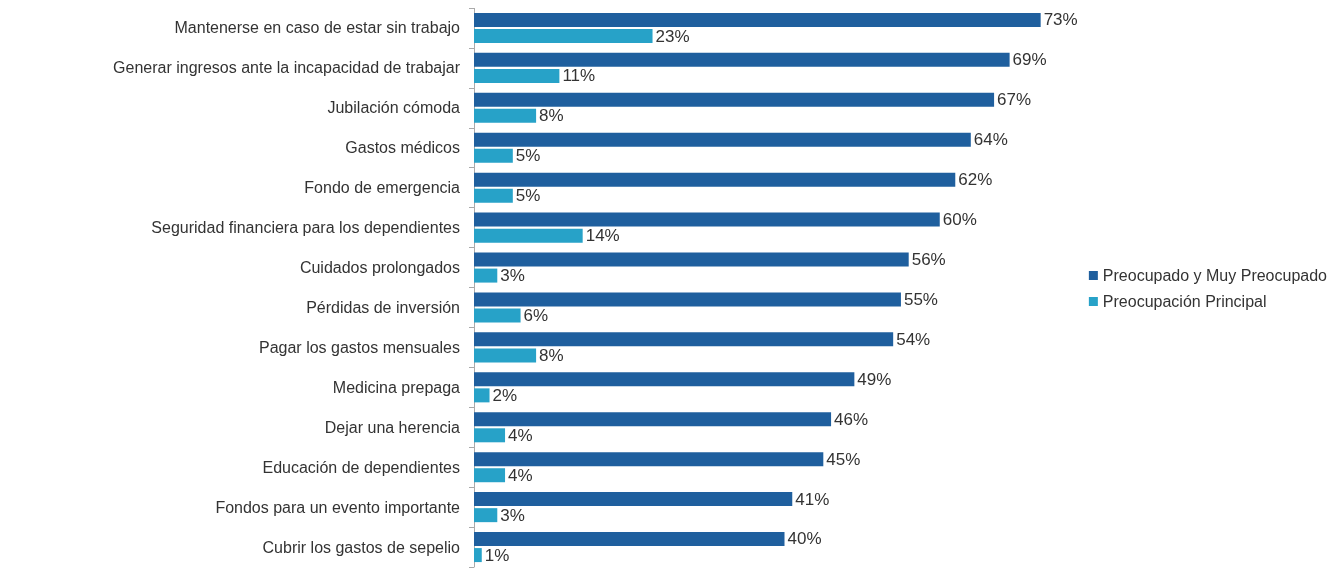  Describe the element at coordinates (579, 76) in the screenshot. I see `data-label: 11%` at that location.